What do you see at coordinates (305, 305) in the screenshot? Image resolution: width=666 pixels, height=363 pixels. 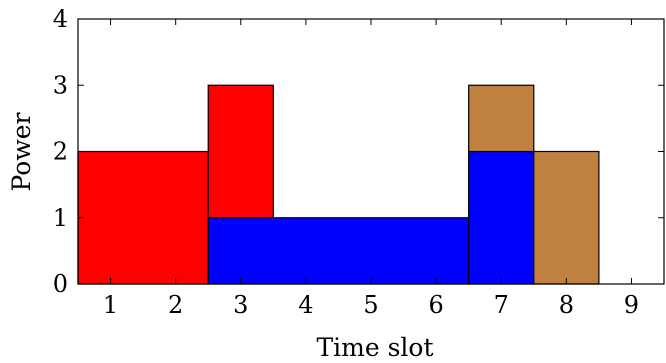 I see `x-tick-label-4: 4` at bounding box center [305, 305].